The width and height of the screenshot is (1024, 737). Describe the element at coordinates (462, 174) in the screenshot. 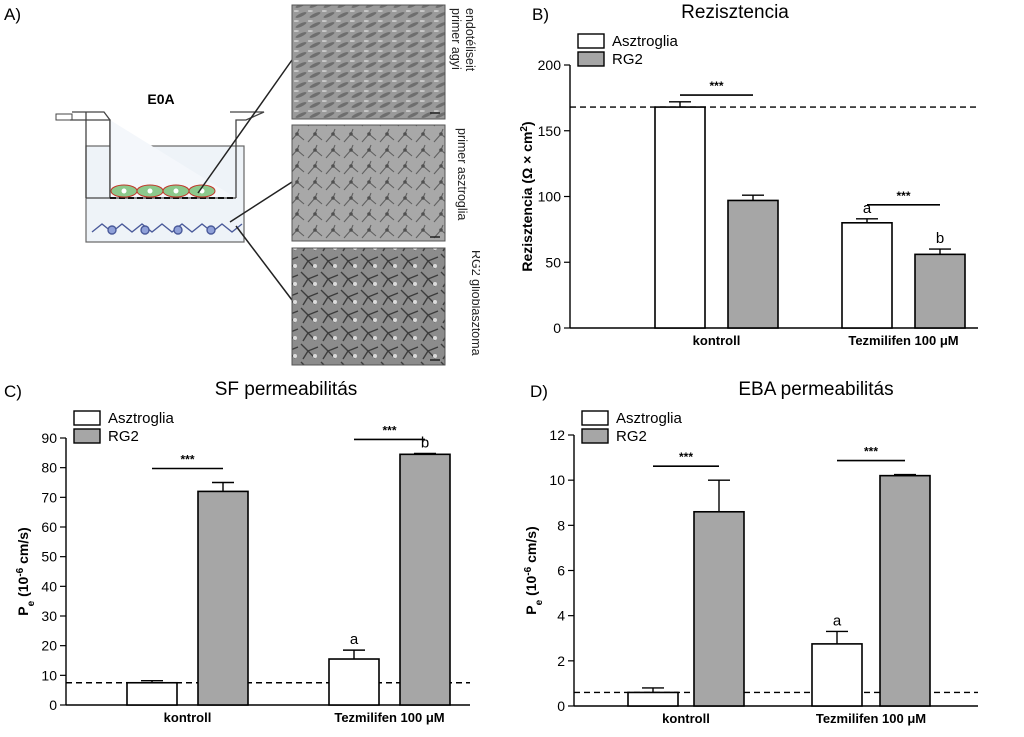

I see `micrograph-label: primer asztroglia` at that location.